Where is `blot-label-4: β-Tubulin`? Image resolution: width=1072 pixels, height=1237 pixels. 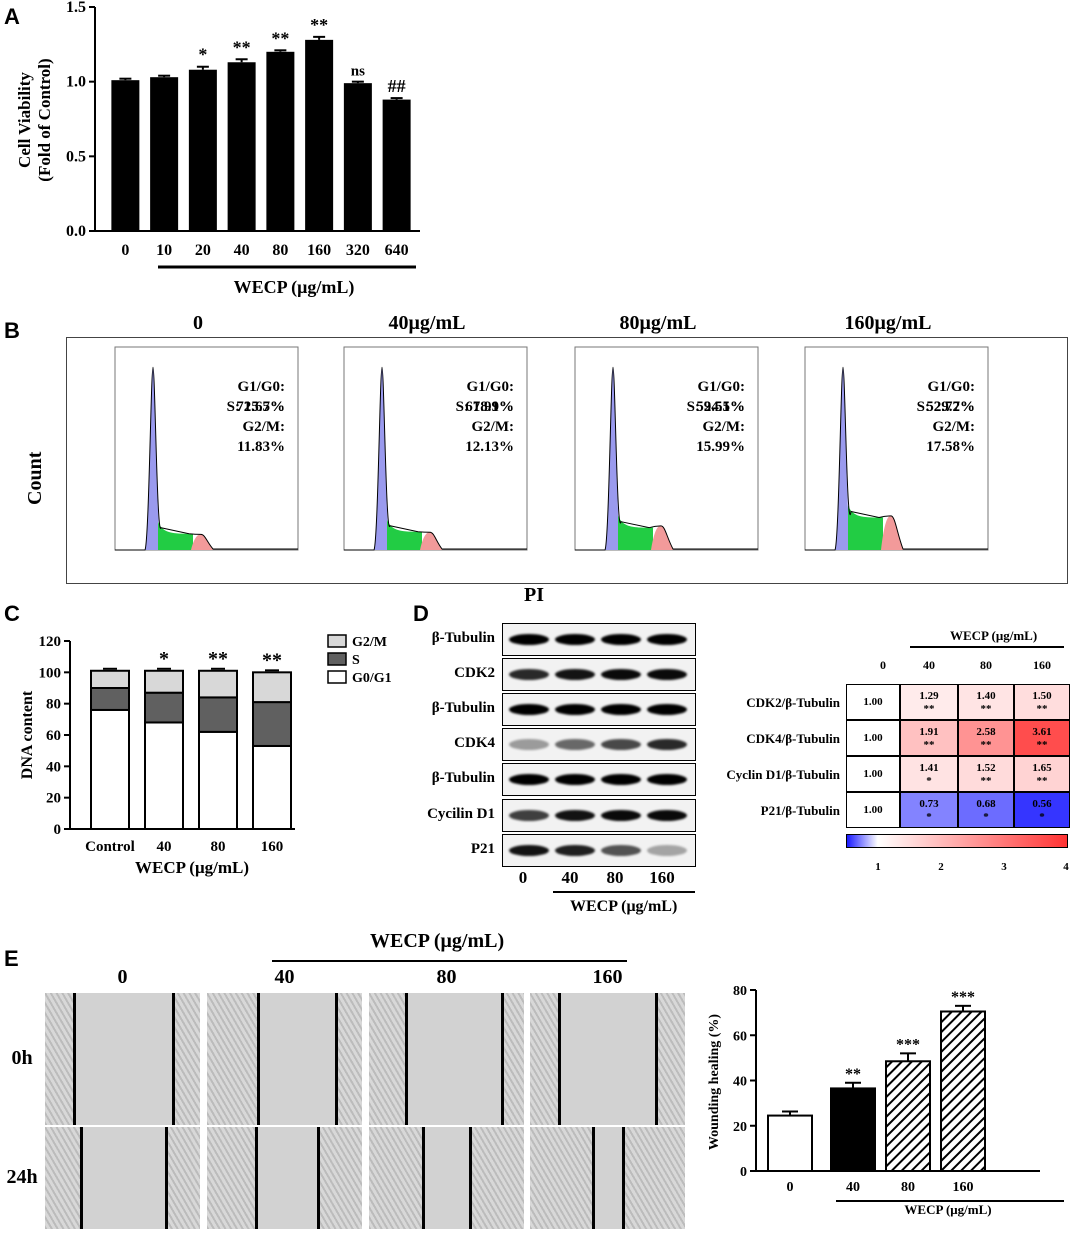
blot-label-4: β-Tubulin is located at coordinates (463, 778).